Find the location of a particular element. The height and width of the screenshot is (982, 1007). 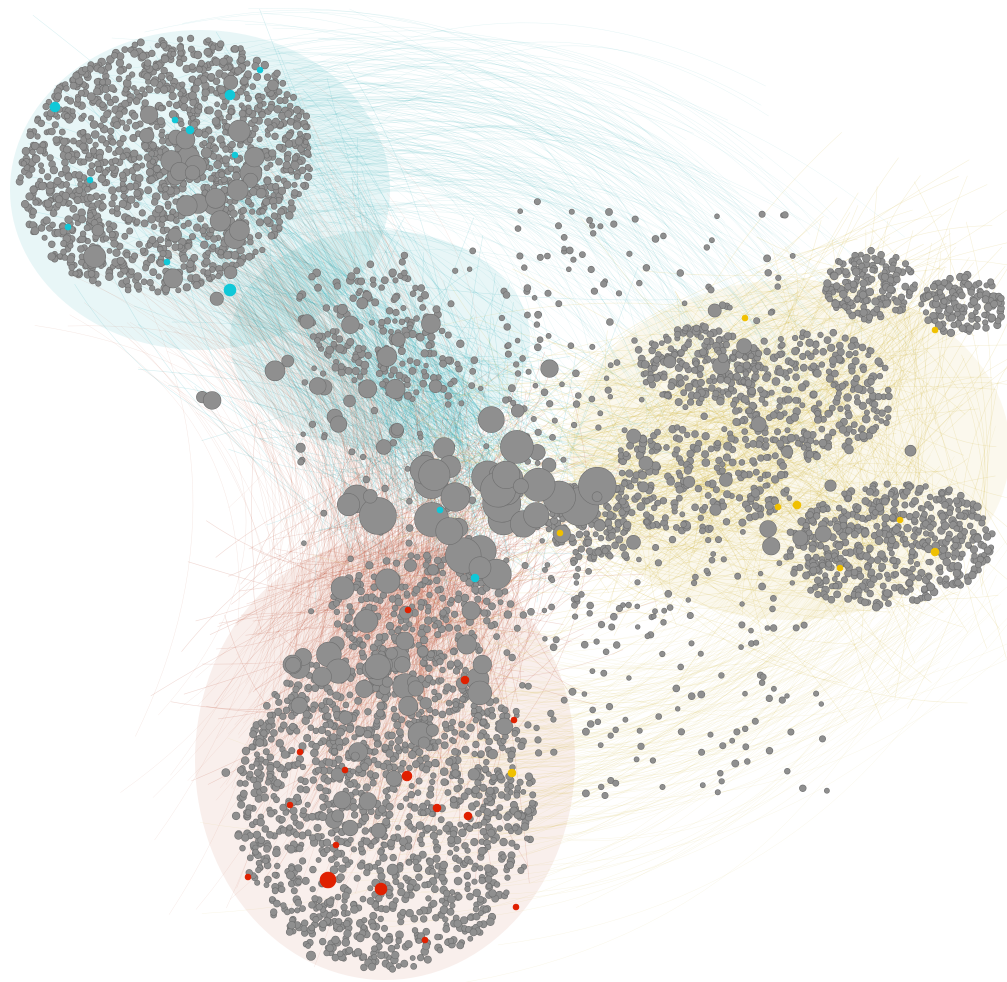

community-halo-cyan is located at coordinates (380, 340).